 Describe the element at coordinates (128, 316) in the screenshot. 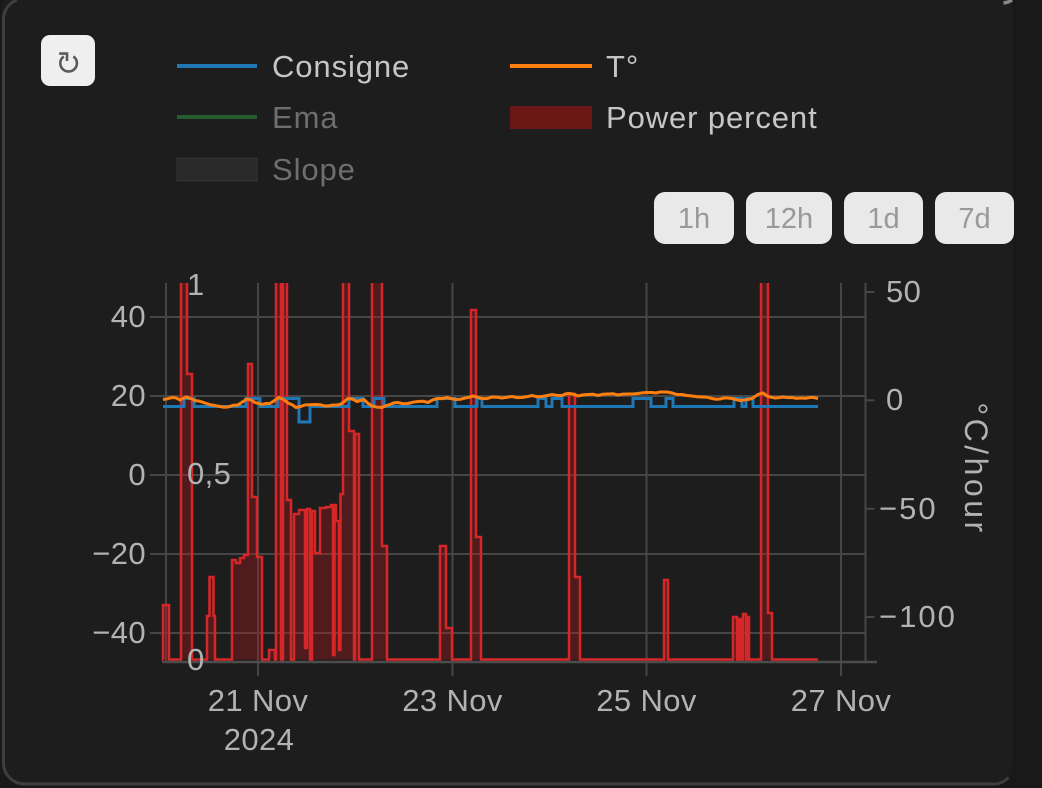

I see `svg-text: 40` at that location.